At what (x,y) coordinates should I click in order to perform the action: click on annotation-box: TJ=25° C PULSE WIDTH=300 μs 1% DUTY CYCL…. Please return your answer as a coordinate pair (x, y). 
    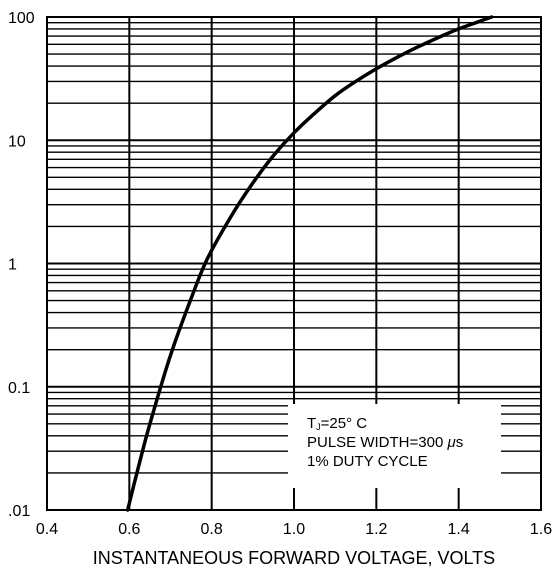
    Looking at the image, I should click on (394, 446).